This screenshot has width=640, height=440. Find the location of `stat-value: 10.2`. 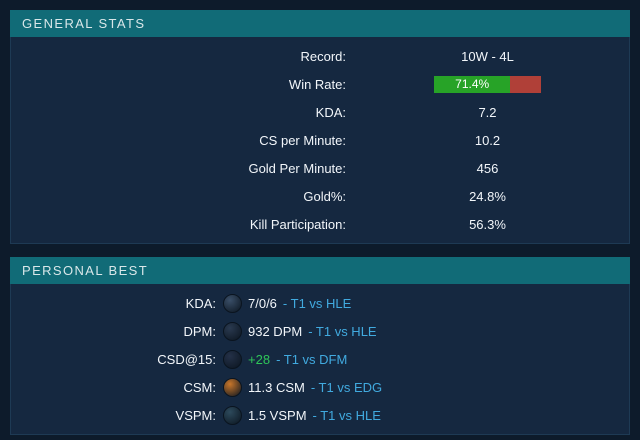

stat-value: 10.2 is located at coordinates (487, 140).